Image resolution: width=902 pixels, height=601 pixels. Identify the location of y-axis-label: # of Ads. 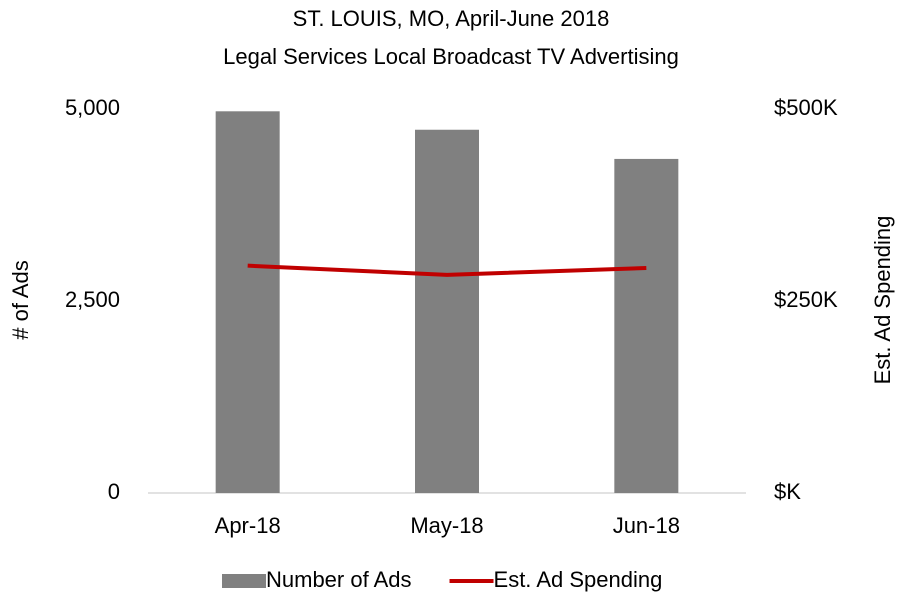
(20, 300).